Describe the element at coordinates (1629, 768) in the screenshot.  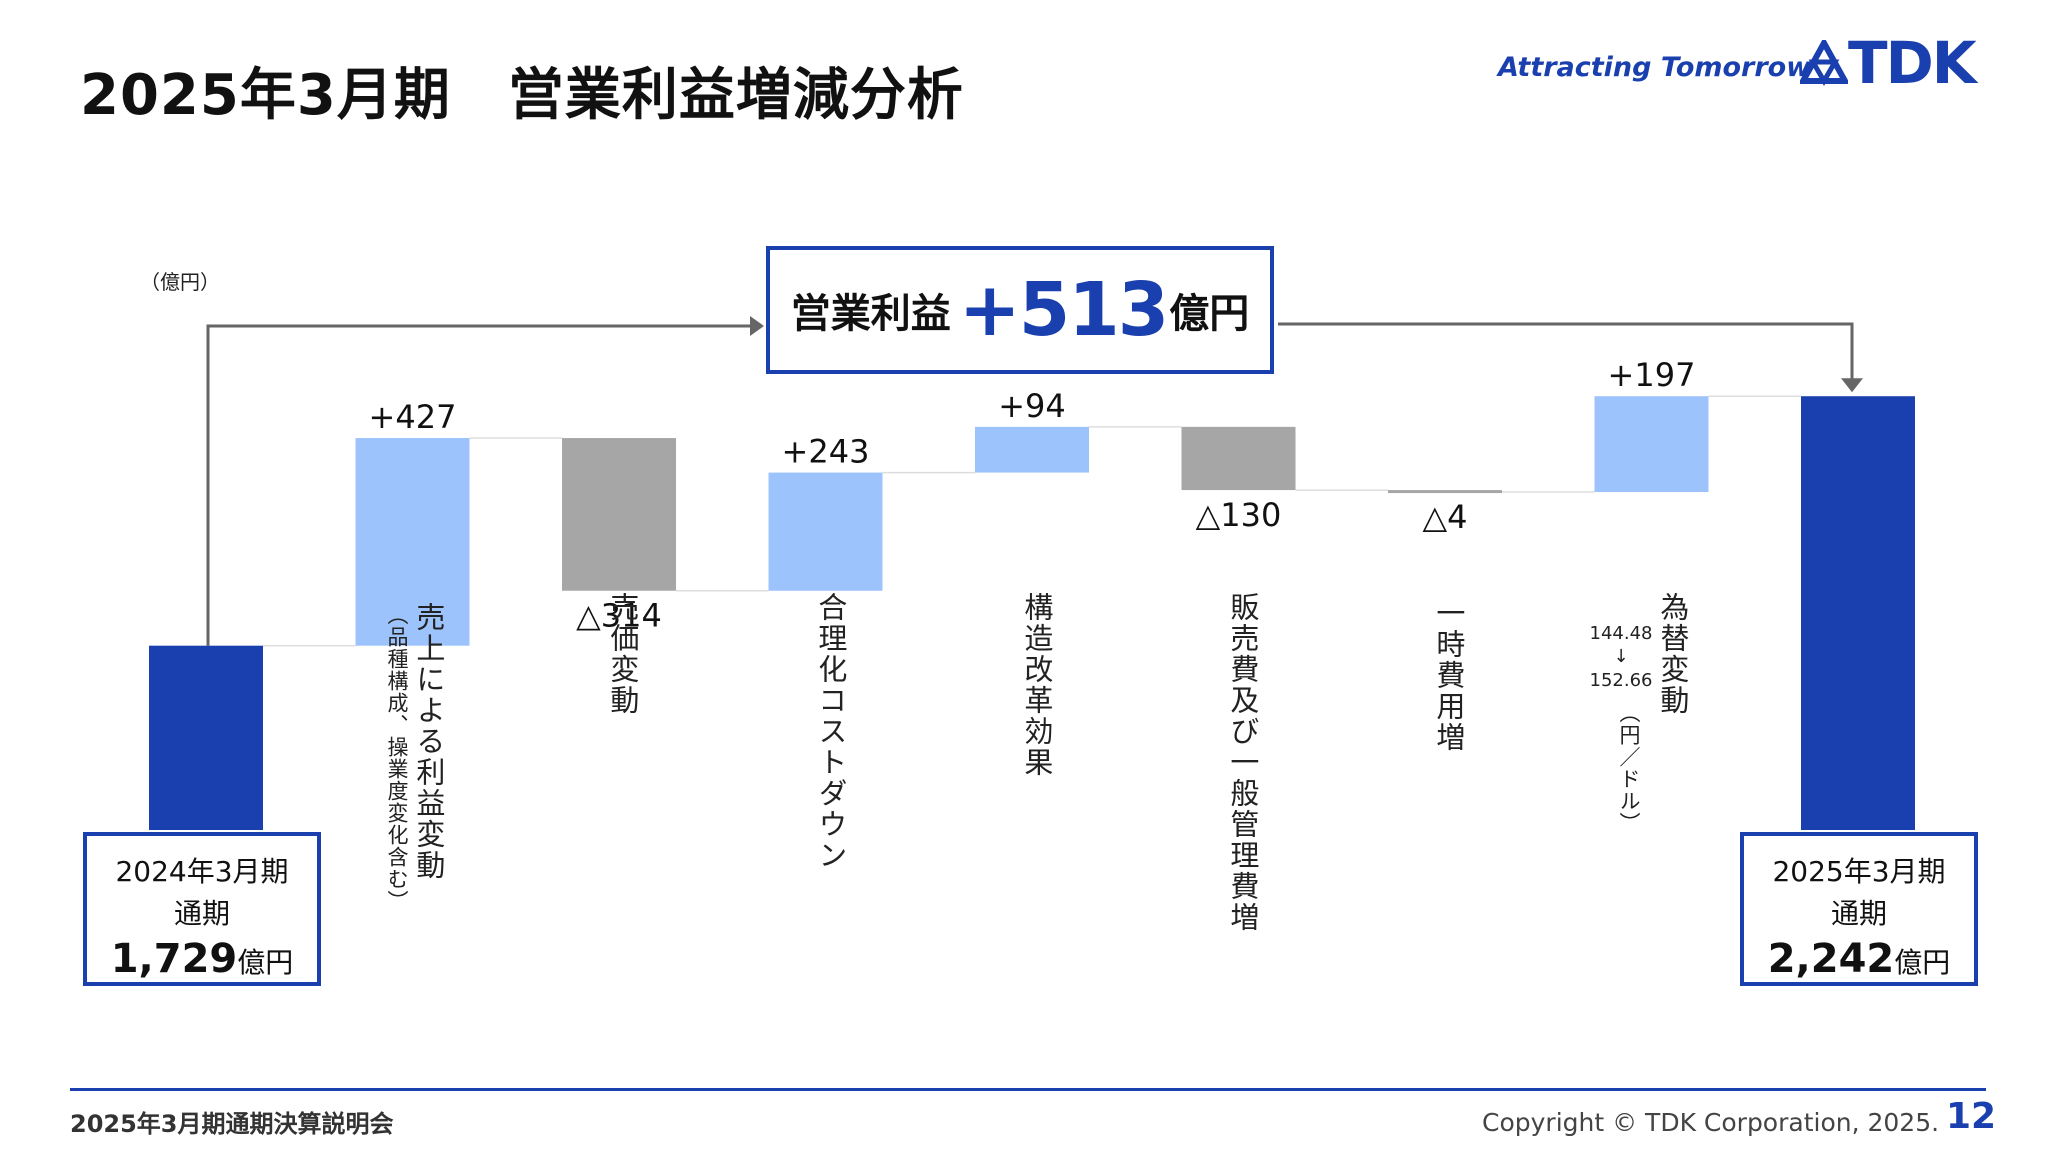
I see `step-sublabel-fx: （円／ドル）` at that location.